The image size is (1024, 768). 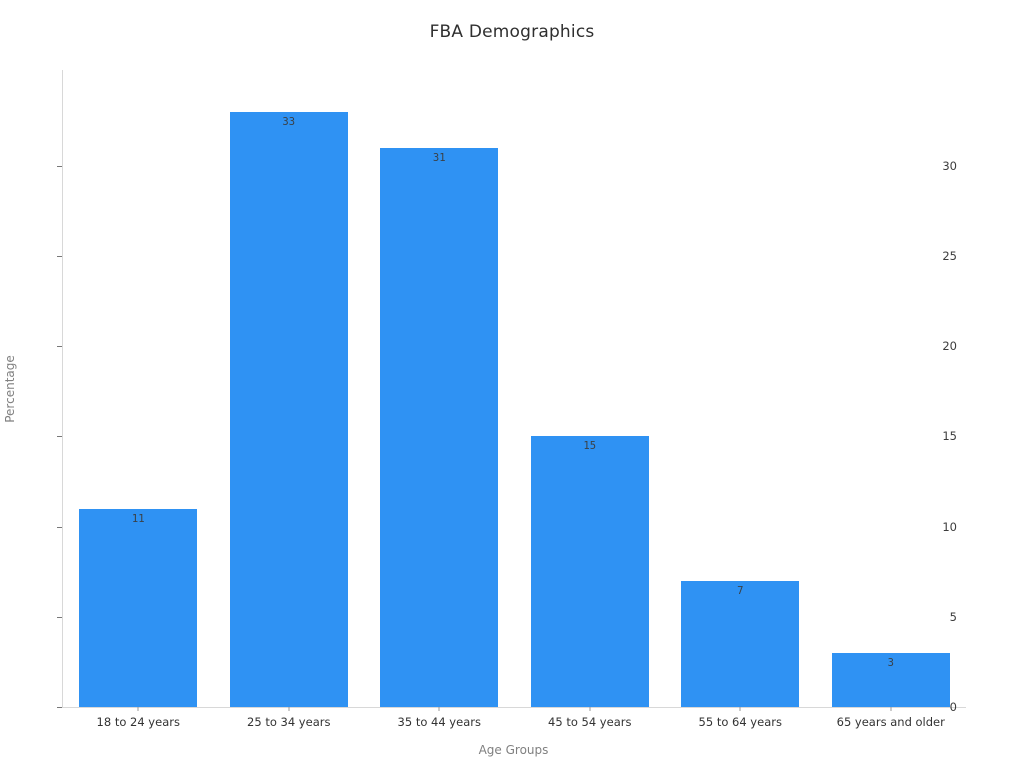 I want to click on y-tick-label: 30, so click(x=949, y=165).